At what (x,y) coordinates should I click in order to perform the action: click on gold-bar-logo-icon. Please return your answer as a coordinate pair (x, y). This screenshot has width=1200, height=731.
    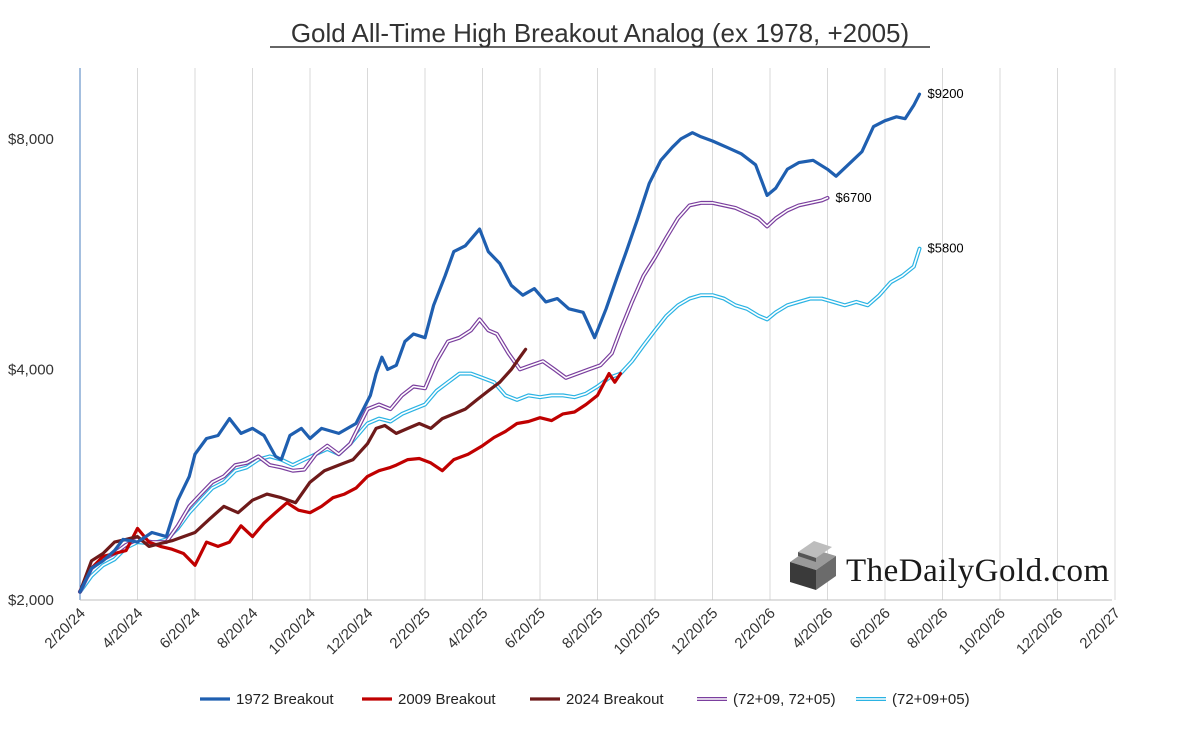
    Looking at the image, I should click on (813, 565).